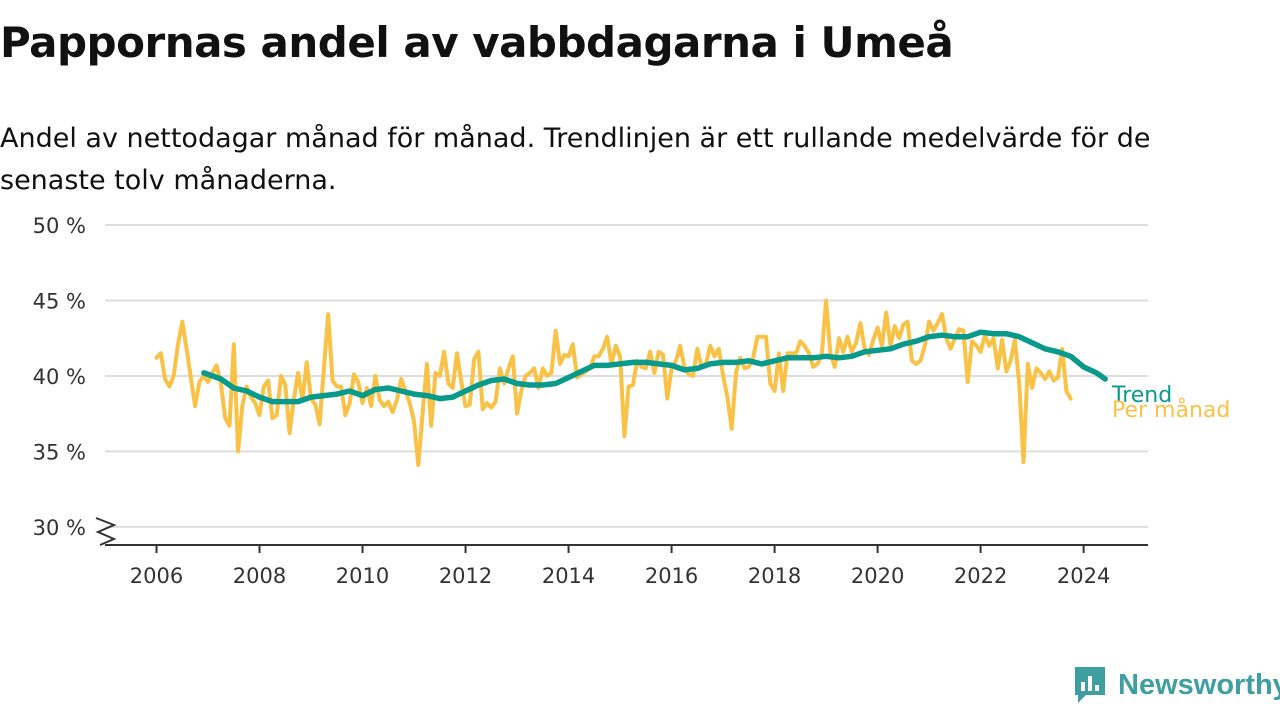 This screenshot has width=1280, height=720. I want to click on y-tick-label: 35 %, so click(59, 452).